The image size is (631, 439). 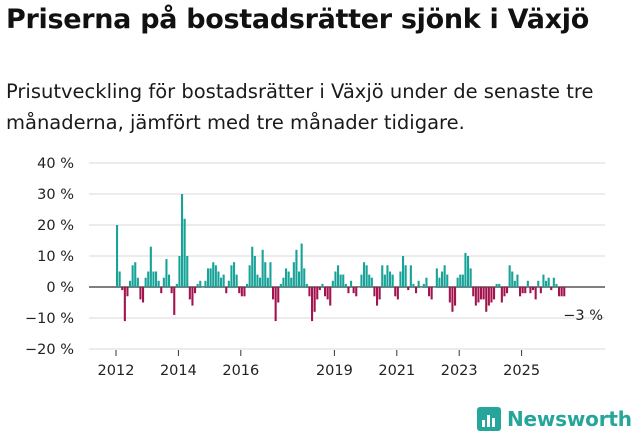 I want to click on x-tick-label: 2021, so click(x=396, y=371).